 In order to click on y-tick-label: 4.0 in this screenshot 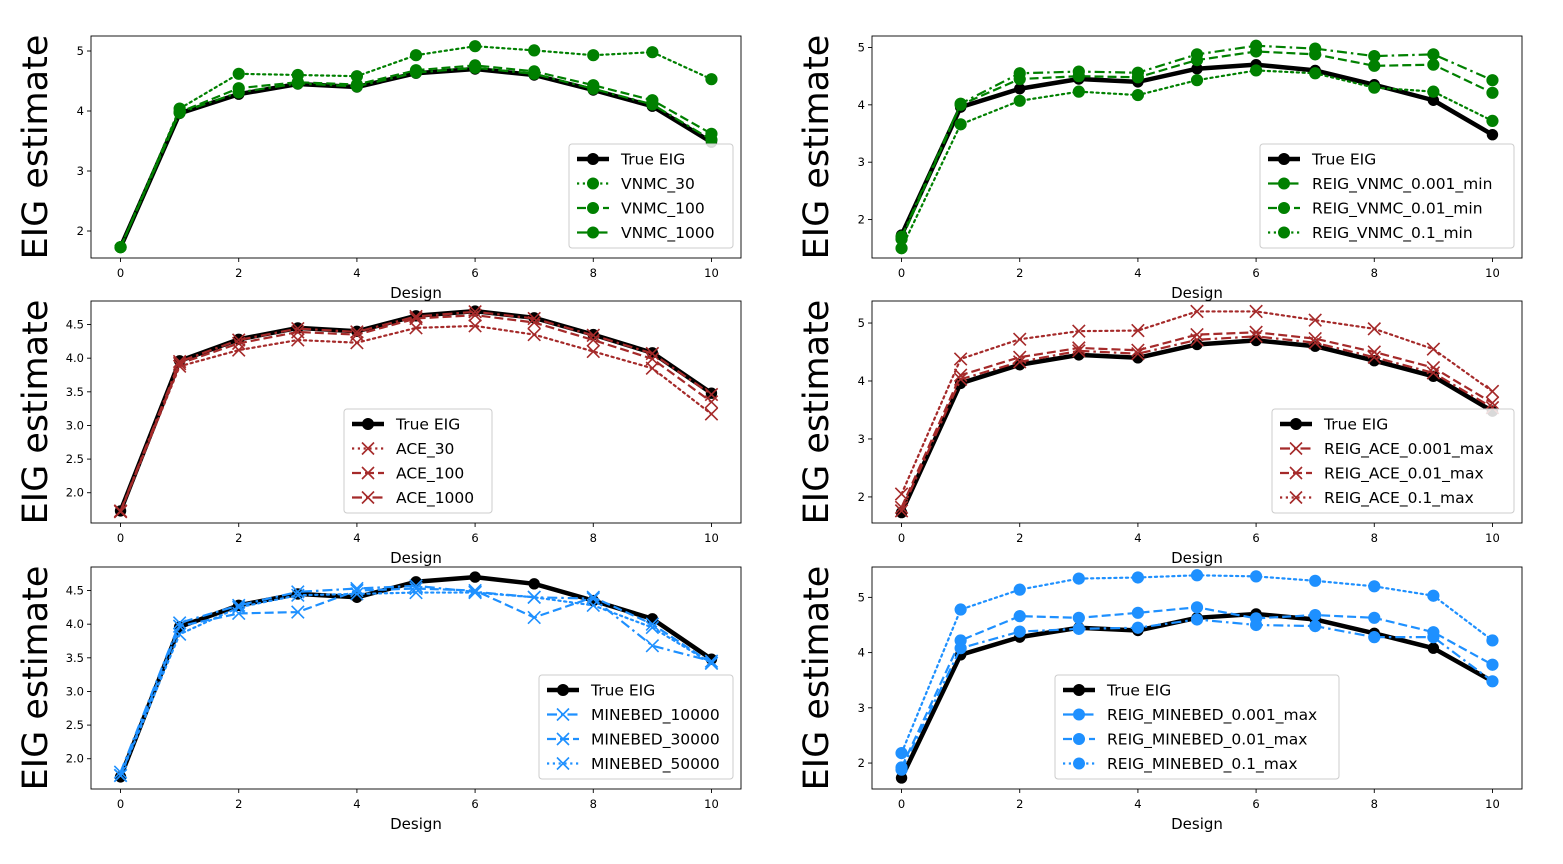, I will do `click(75, 624)`.